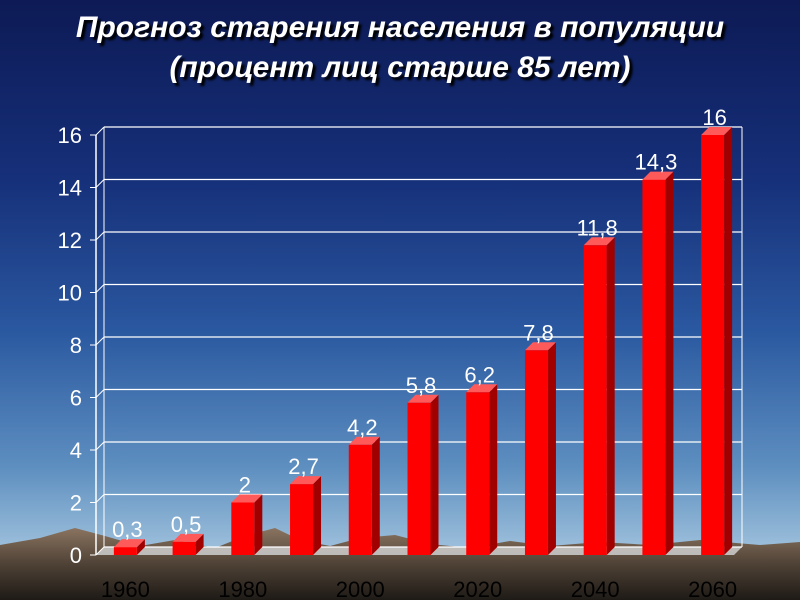 The height and width of the screenshot is (600, 800). Describe the element at coordinates (70, 135) in the screenshot. I see `y-tick-label: 16` at that location.